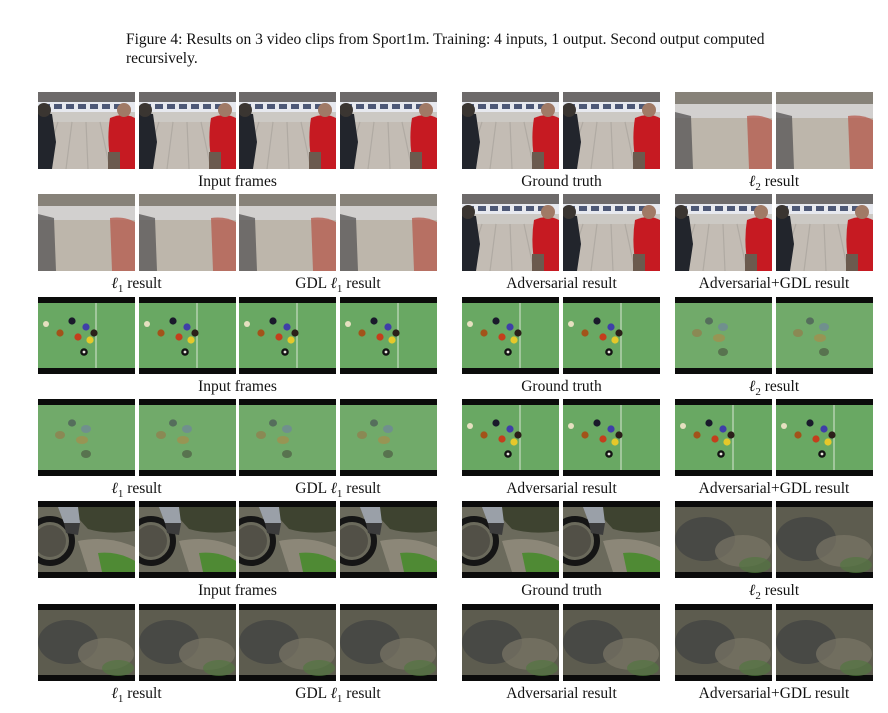 Image resolution: width=888 pixels, height=713 pixels. I want to click on panel-label: Input frames, so click(237, 182).